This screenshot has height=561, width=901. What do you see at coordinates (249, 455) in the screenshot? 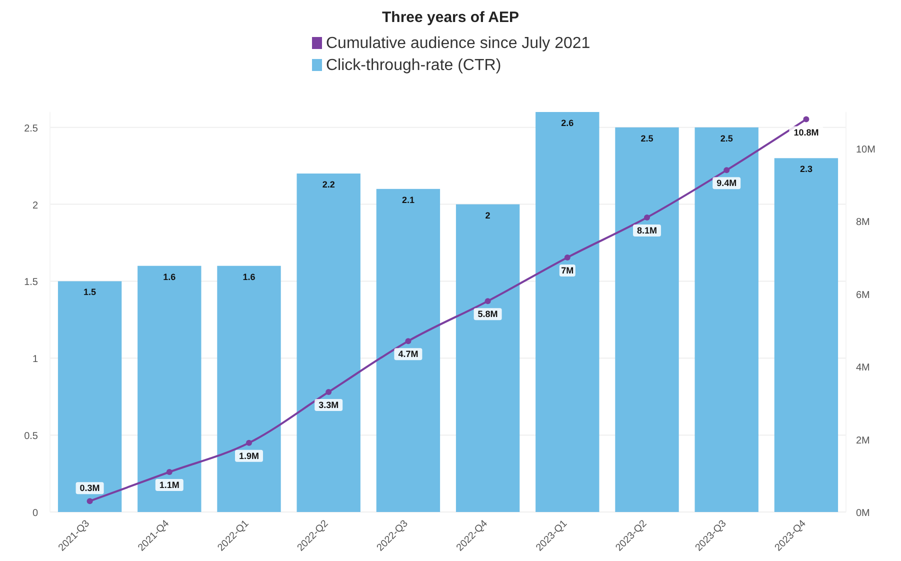
I see `data-label: 1.9M` at bounding box center [249, 455].